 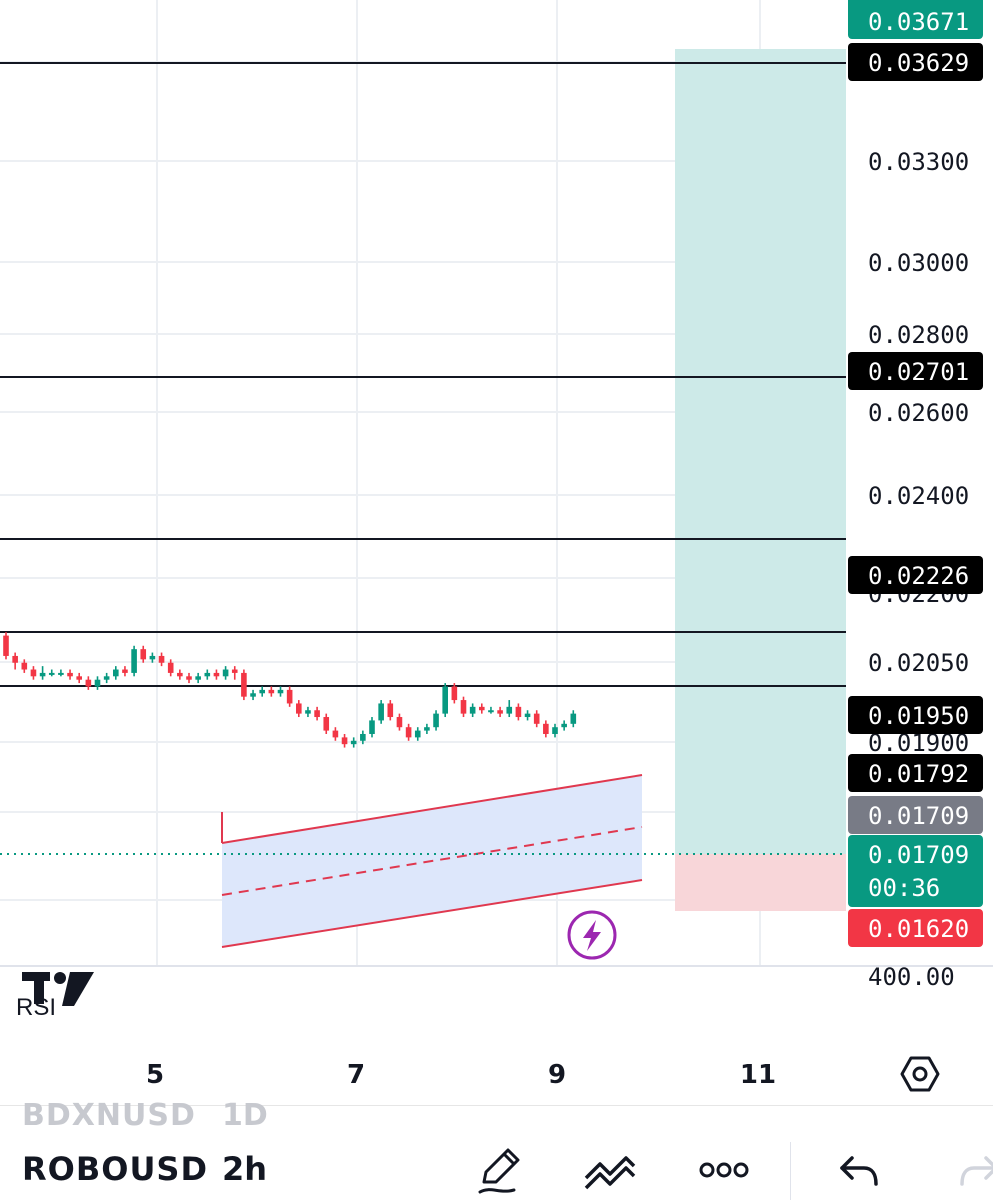 What do you see at coordinates (760, 451) in the screenshot?
I see `profit-zone` at bounding box center [760, 451].